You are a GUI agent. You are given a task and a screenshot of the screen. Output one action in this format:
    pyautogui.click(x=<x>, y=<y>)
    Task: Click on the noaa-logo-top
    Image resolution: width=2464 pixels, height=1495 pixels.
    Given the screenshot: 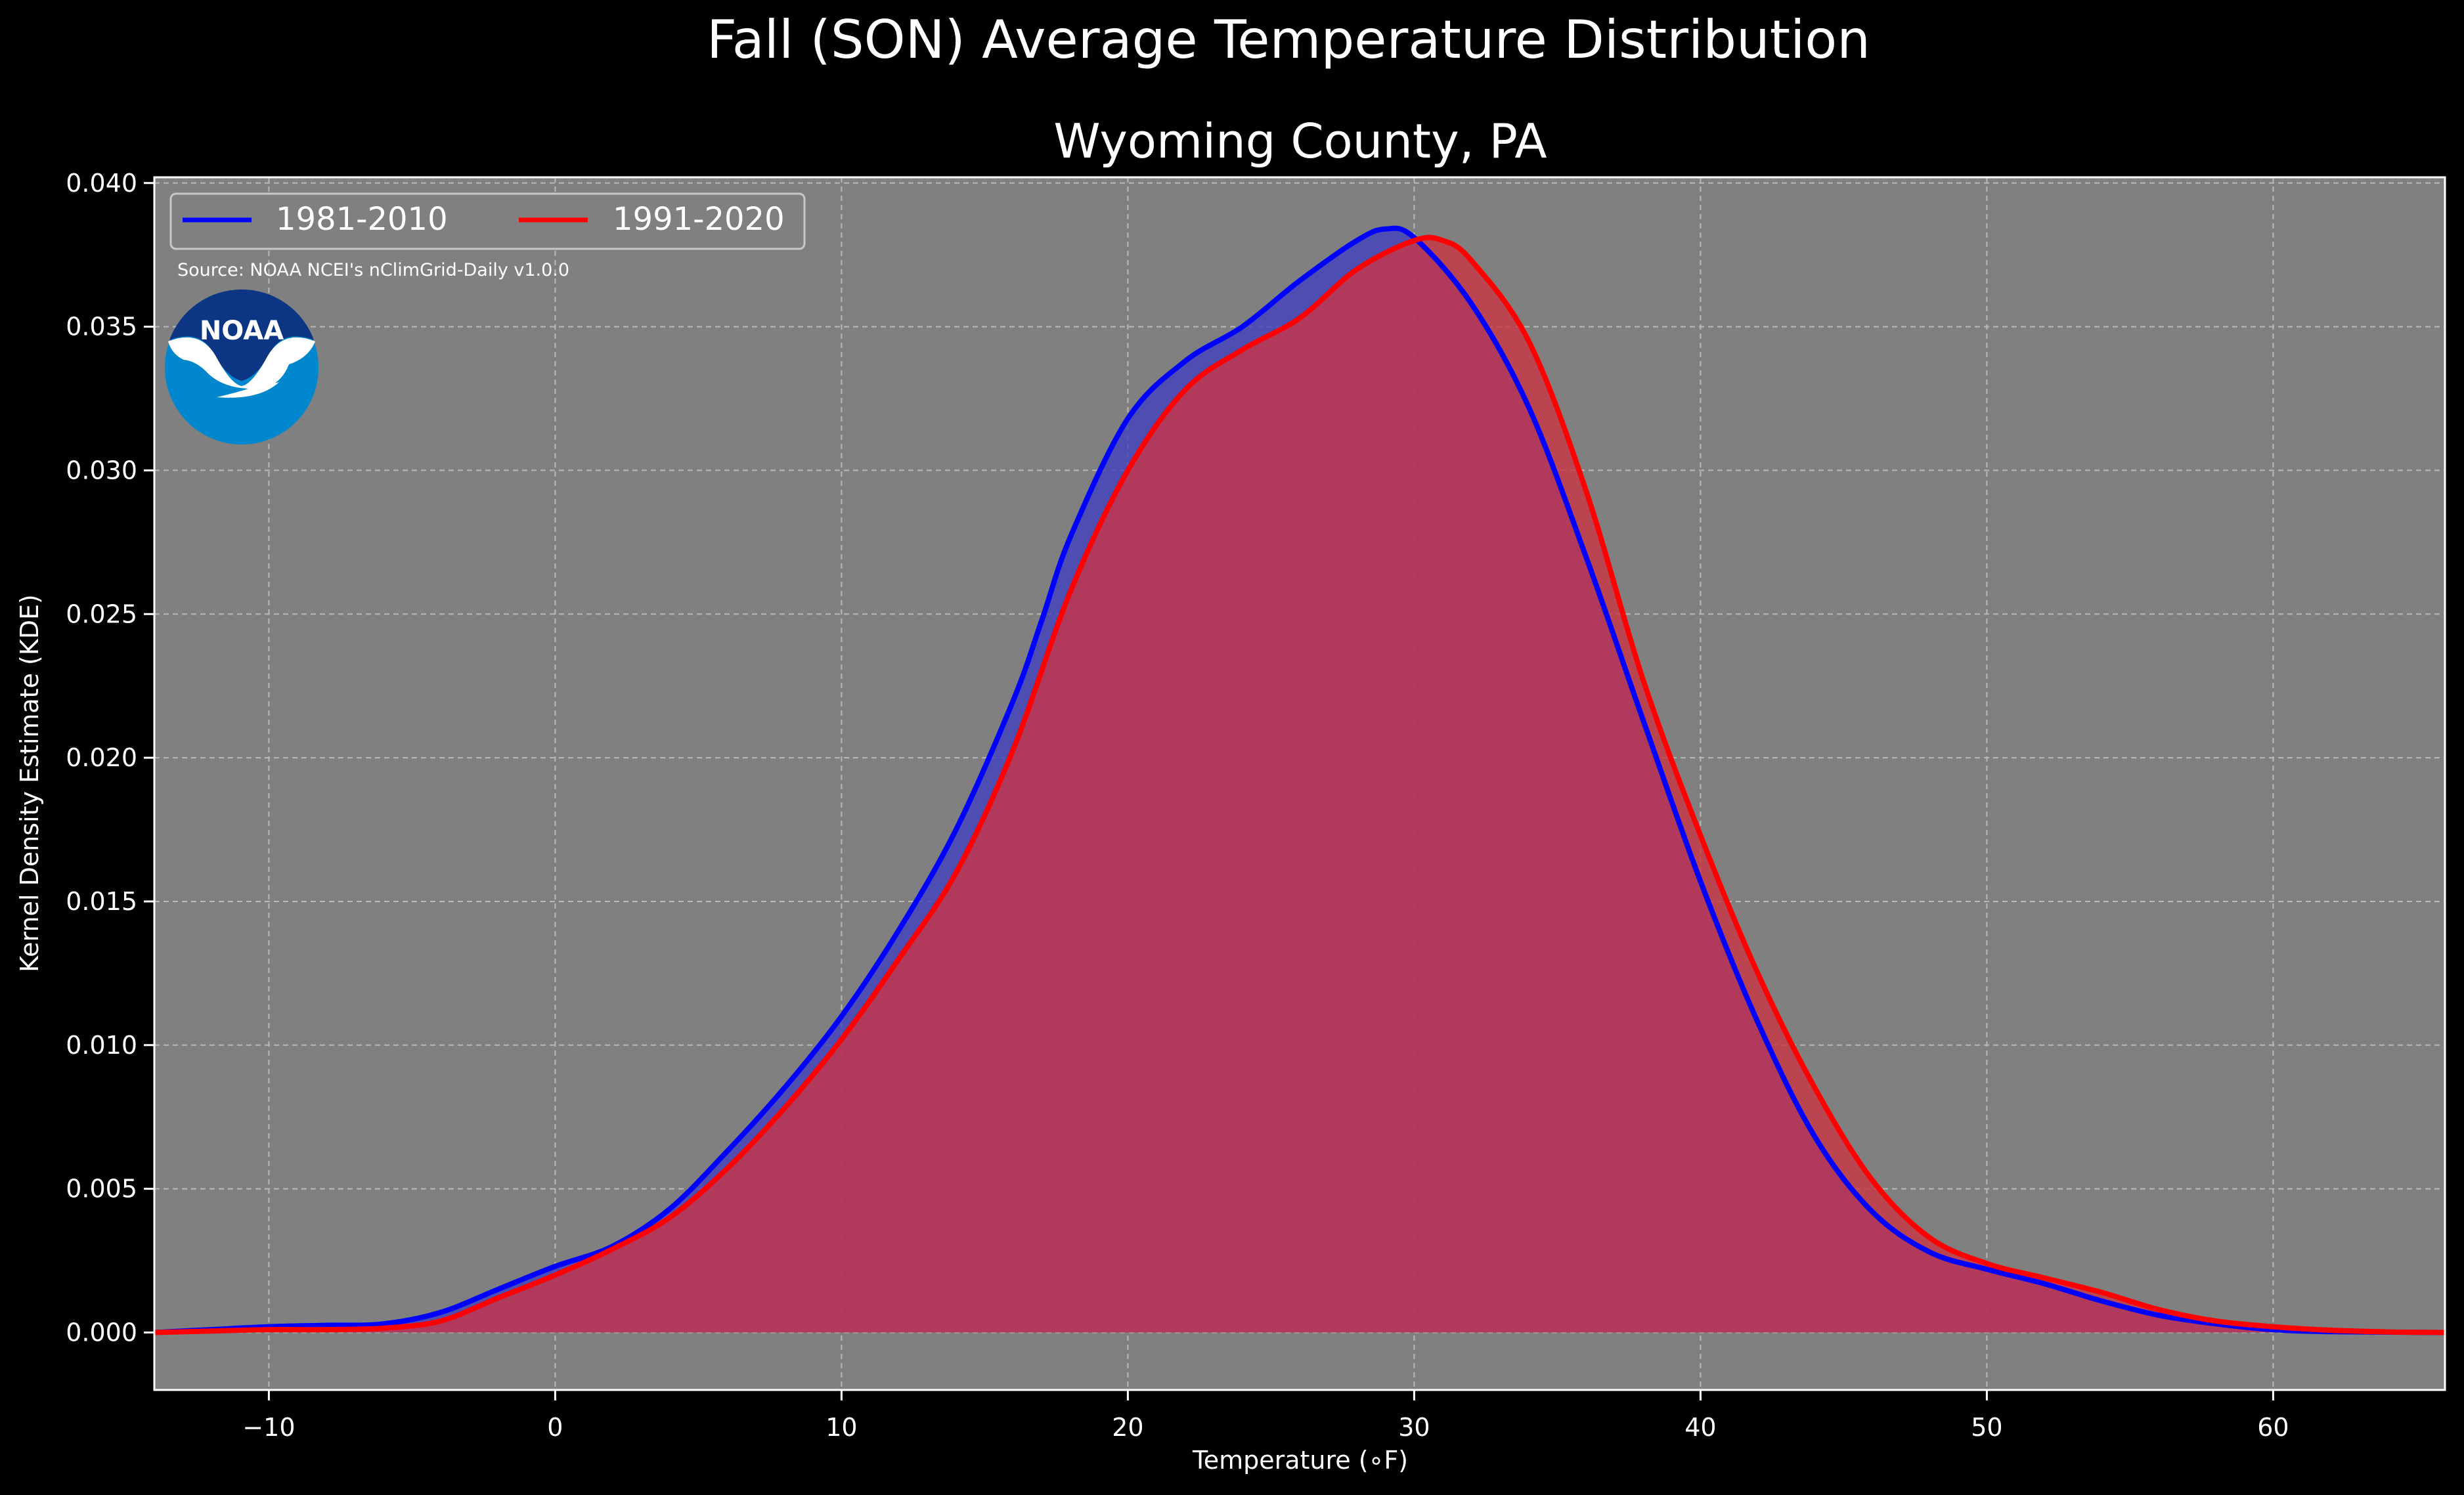 What is the action you would take?
    pyautogui.click(x=241, y=335)
    